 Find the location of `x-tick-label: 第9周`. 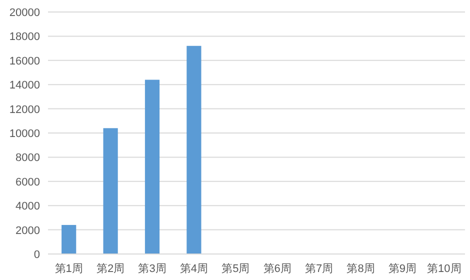

x-tick-label: 第9周 is located at coordinates (402, 269).